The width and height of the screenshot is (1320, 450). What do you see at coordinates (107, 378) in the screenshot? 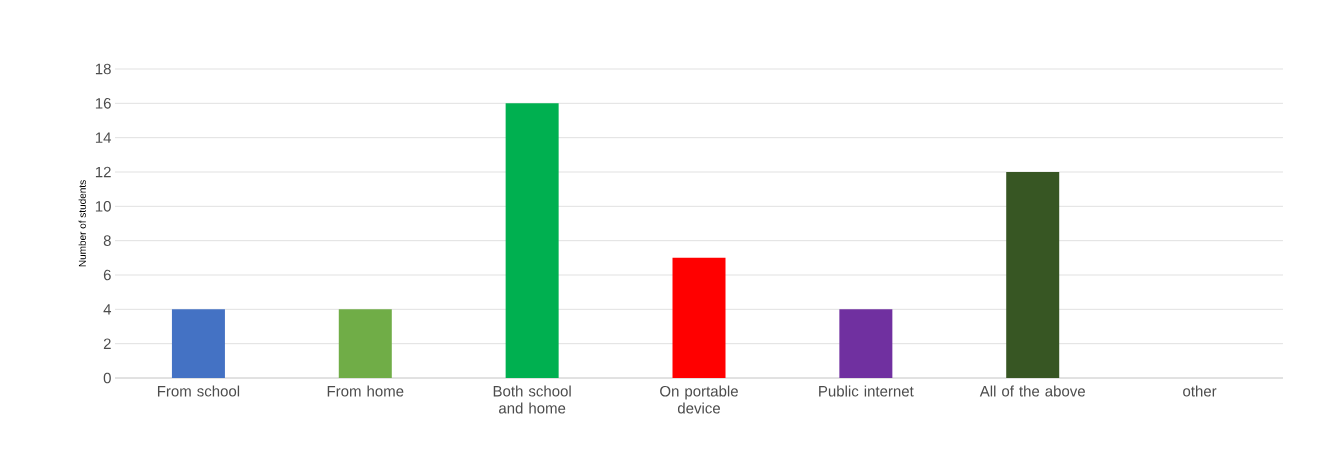
I see `y-tick-label: 0` at bounding box center [107, 378].